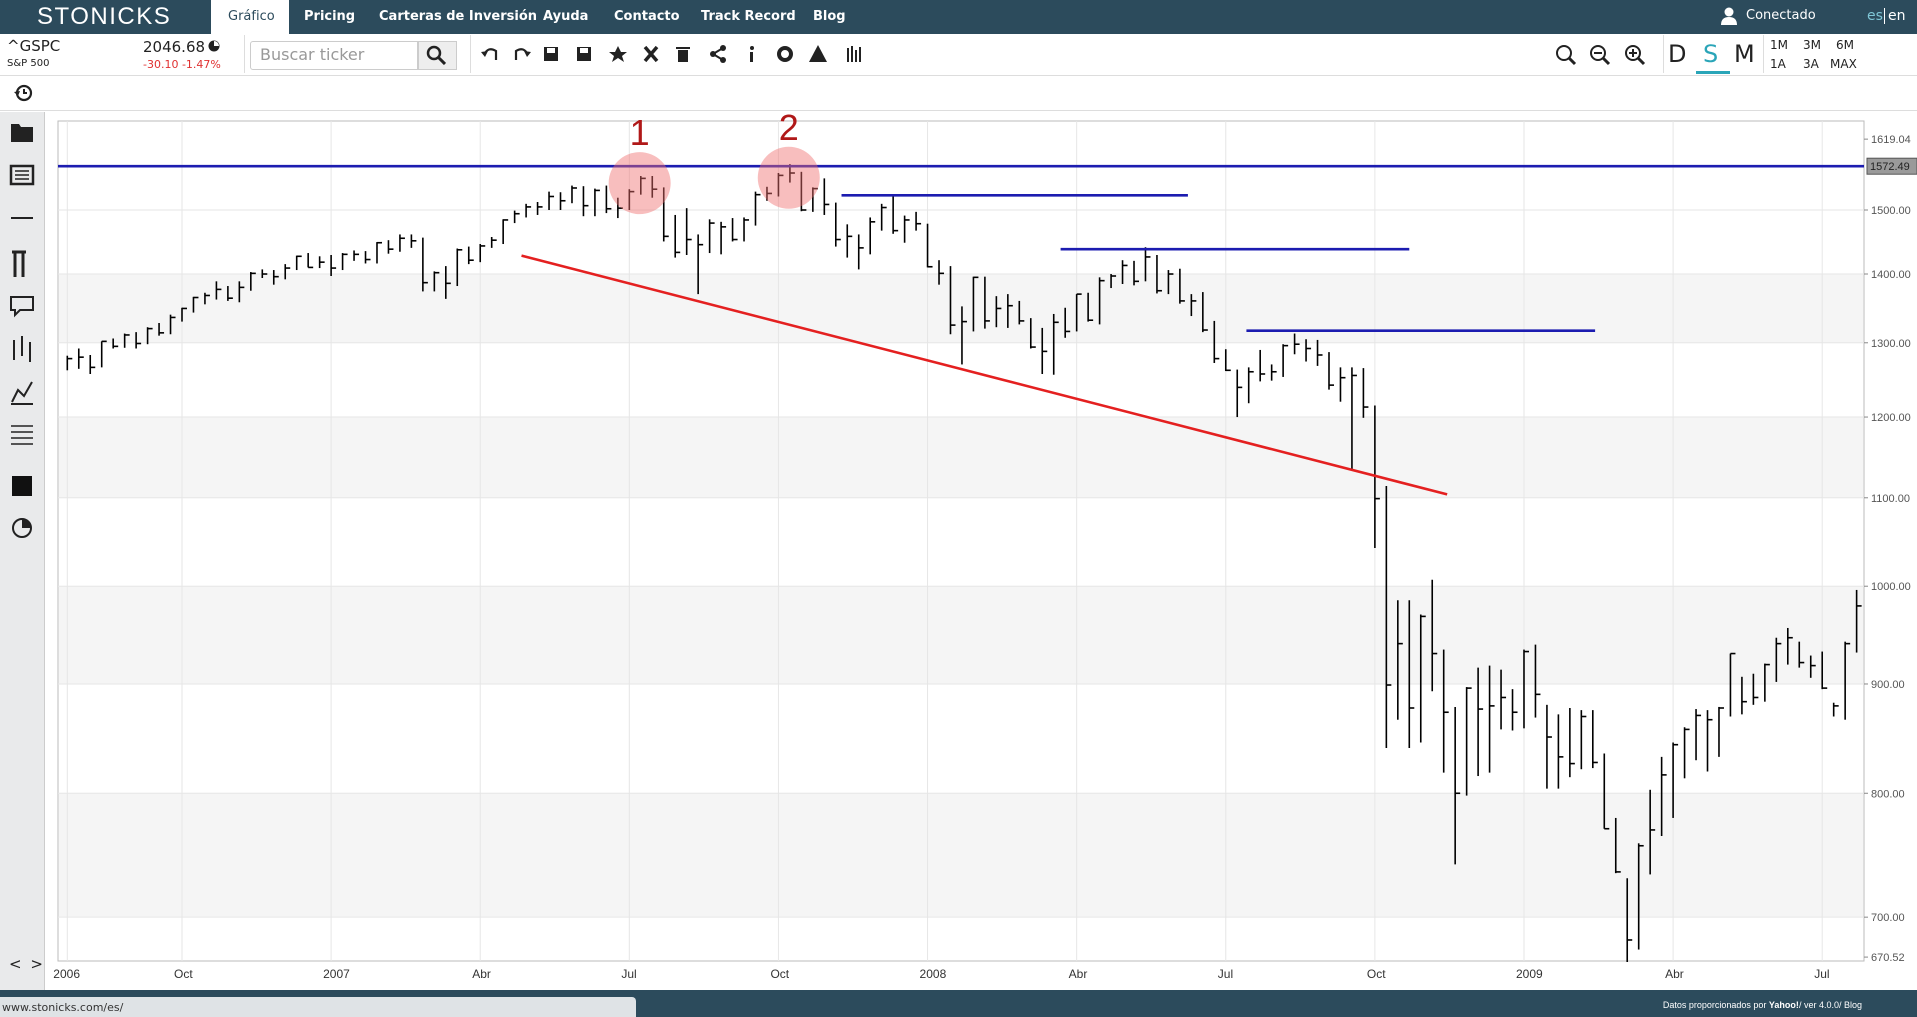 This screenshot has width=1917, height=1017. I want to click on settings-icon, so click(785, 54).